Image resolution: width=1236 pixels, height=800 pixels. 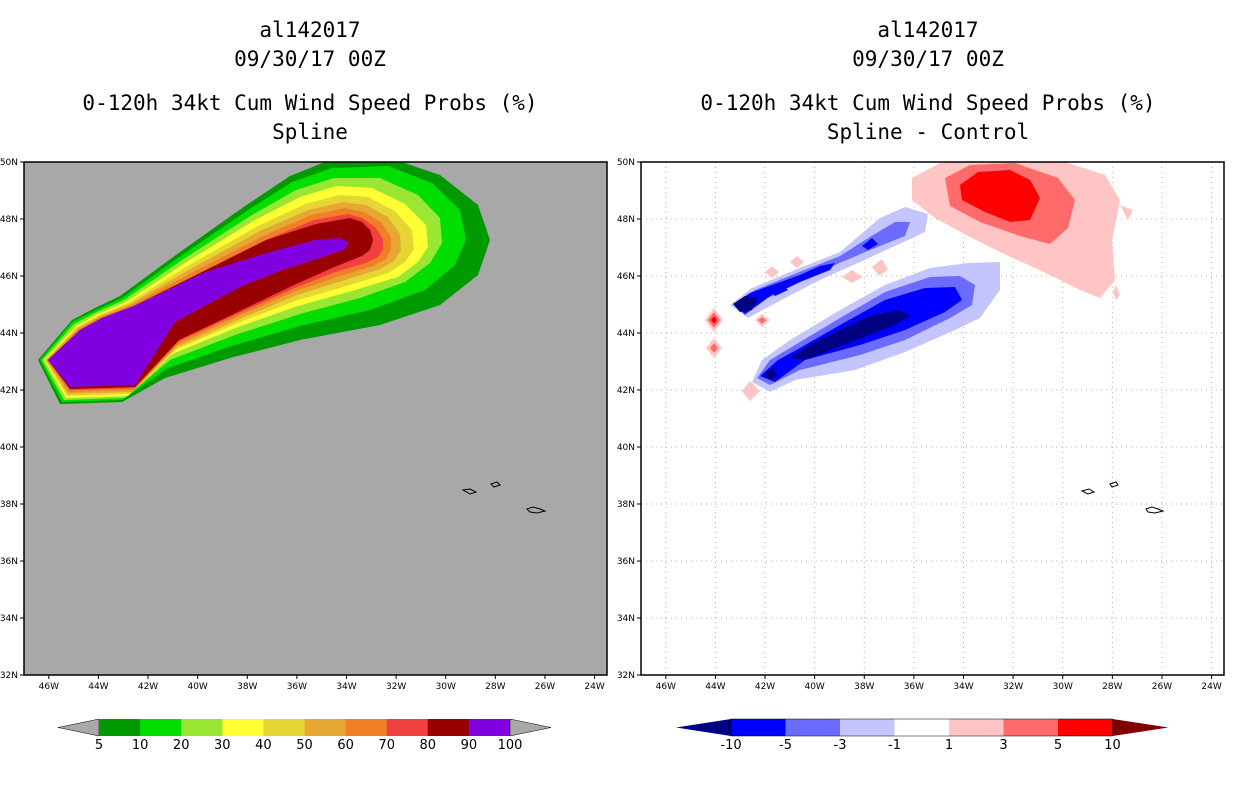 I want to click on diff-contour-pos5-north, so click(x=1000, y=196).